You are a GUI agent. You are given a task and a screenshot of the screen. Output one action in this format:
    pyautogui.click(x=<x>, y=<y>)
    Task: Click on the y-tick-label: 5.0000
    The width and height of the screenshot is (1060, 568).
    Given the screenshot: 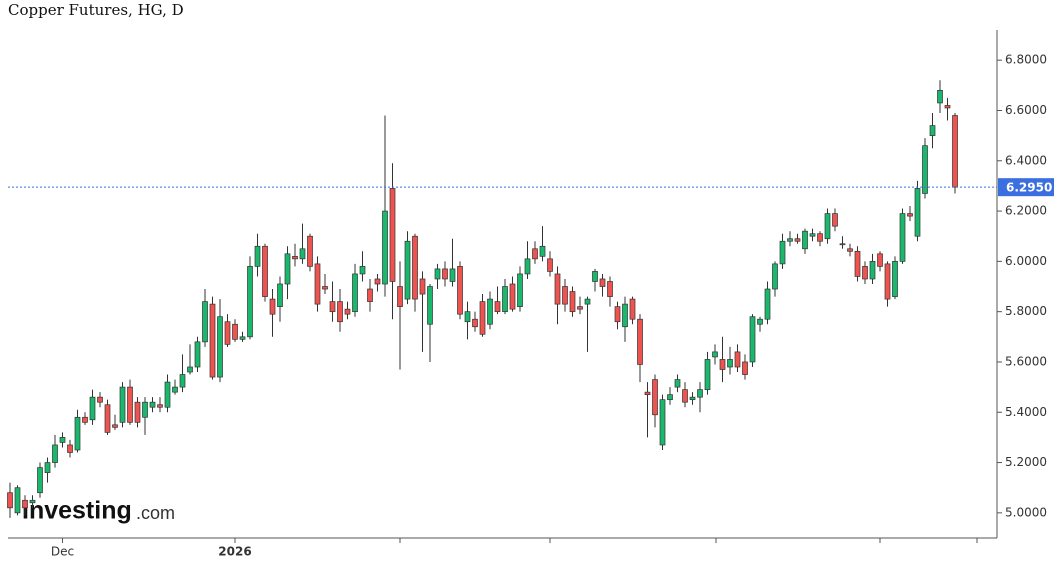 What is the action you would take?
    pyautogui.click(x=1026, y=512)
    